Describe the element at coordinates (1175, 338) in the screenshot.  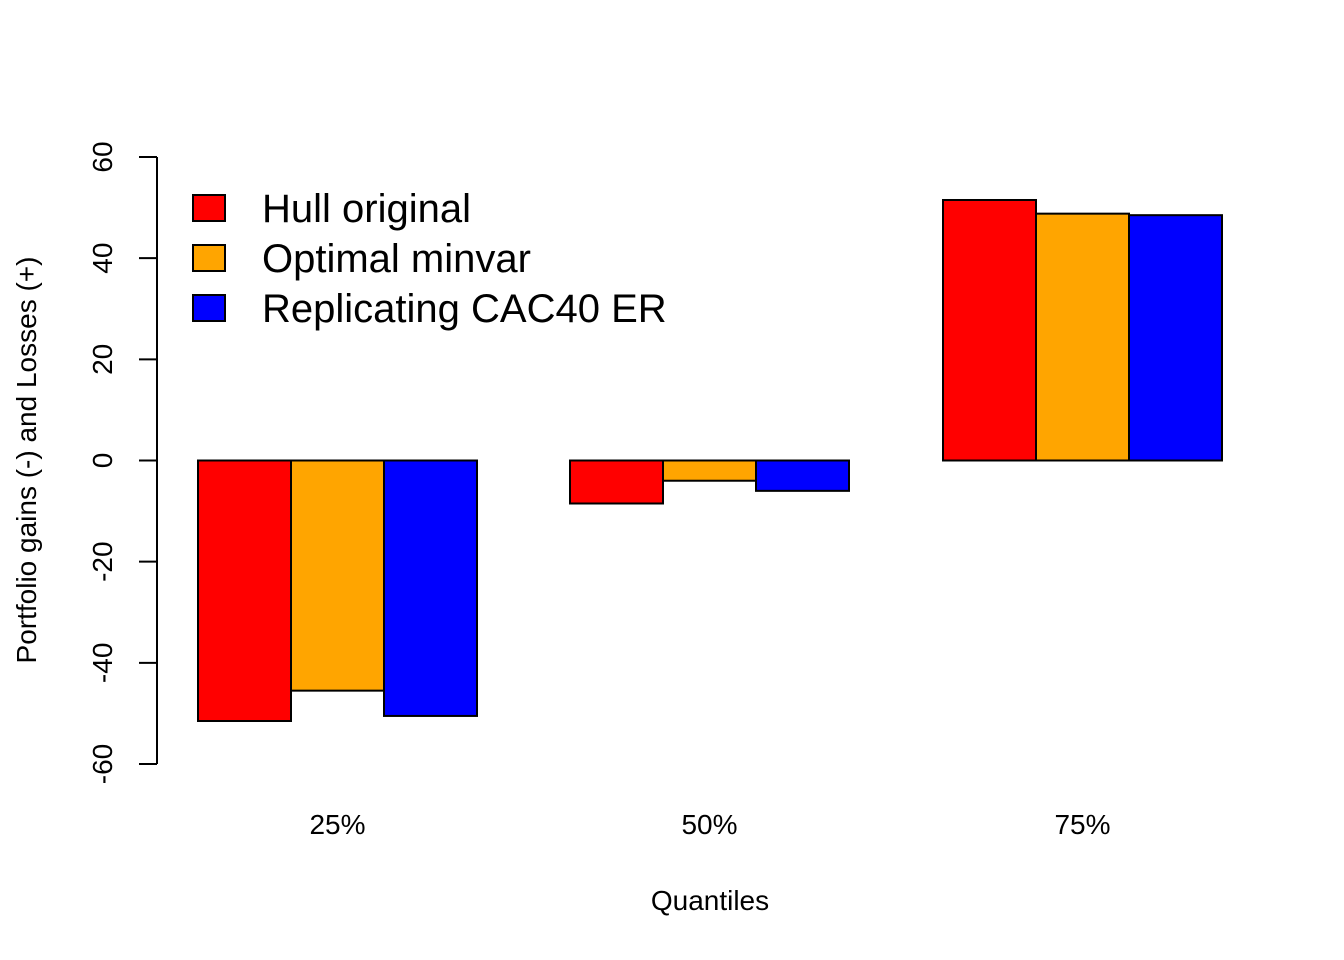
I see `bar-75pct-replicating-cac40-er` at that location.